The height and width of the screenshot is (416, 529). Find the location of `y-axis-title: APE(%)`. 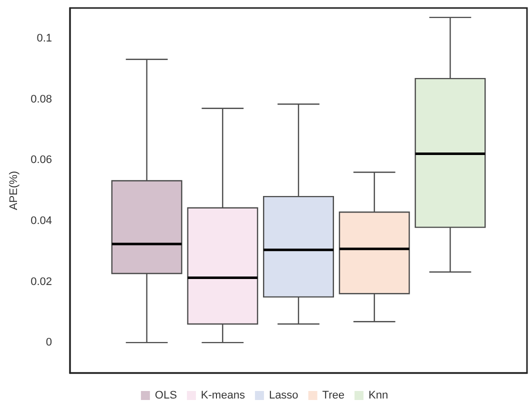

y-axis-title: APE(%) is located at coordinates (14, 190).